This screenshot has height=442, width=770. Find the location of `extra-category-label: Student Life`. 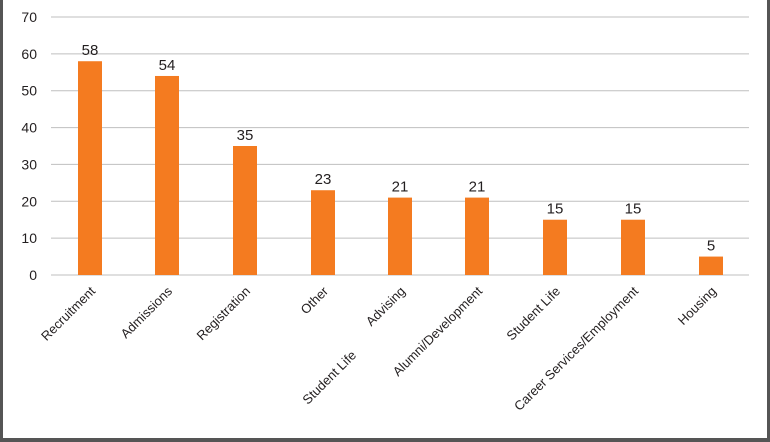

extra-category-label: Student Life is located at coordinates (329, 378).